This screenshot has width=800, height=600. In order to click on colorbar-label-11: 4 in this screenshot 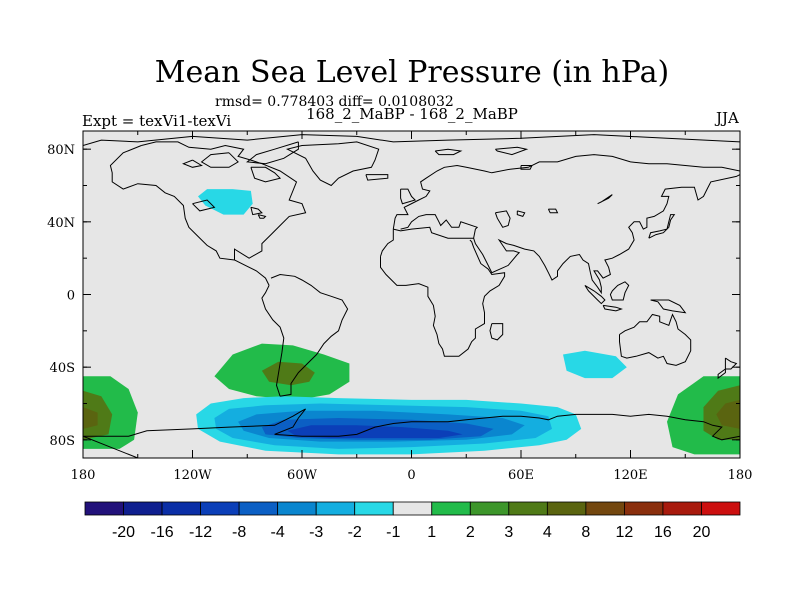, I will do `click(547, 532)`.